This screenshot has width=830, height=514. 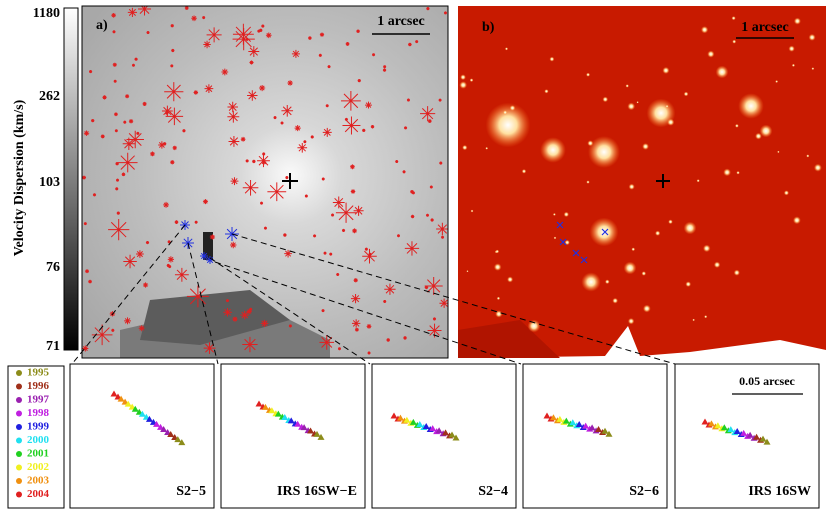 I want to click on inset-name: S2−5, so click(x=191, y=491).